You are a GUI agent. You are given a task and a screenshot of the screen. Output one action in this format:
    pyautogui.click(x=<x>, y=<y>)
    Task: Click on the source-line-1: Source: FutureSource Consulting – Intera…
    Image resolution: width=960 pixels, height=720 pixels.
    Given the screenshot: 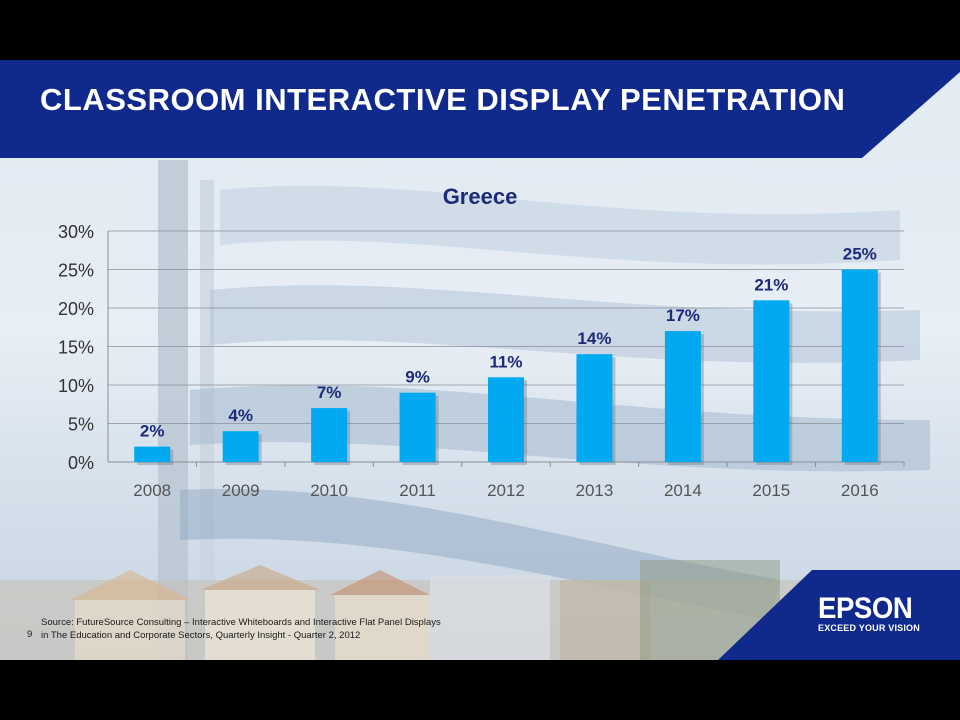 What is the action you would take?
    pyautogui.click(x=241, y=622)
    